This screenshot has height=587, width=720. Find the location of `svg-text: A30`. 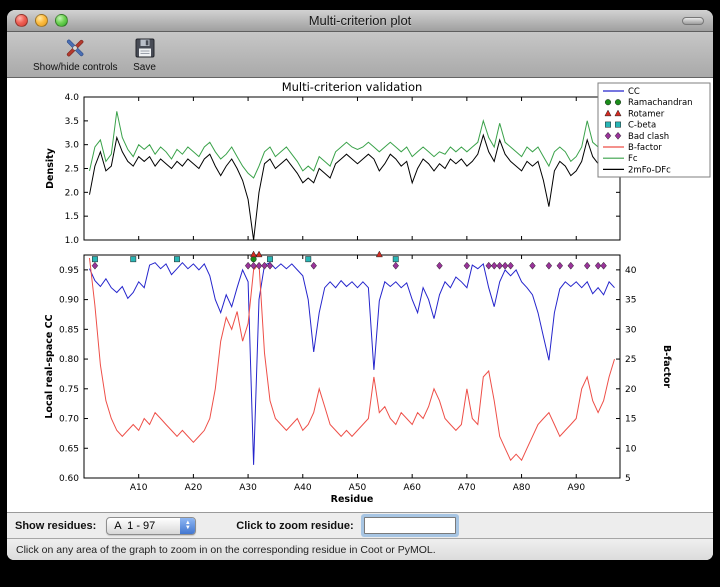

svg-text: A30 is located at coordinates (248, 488).